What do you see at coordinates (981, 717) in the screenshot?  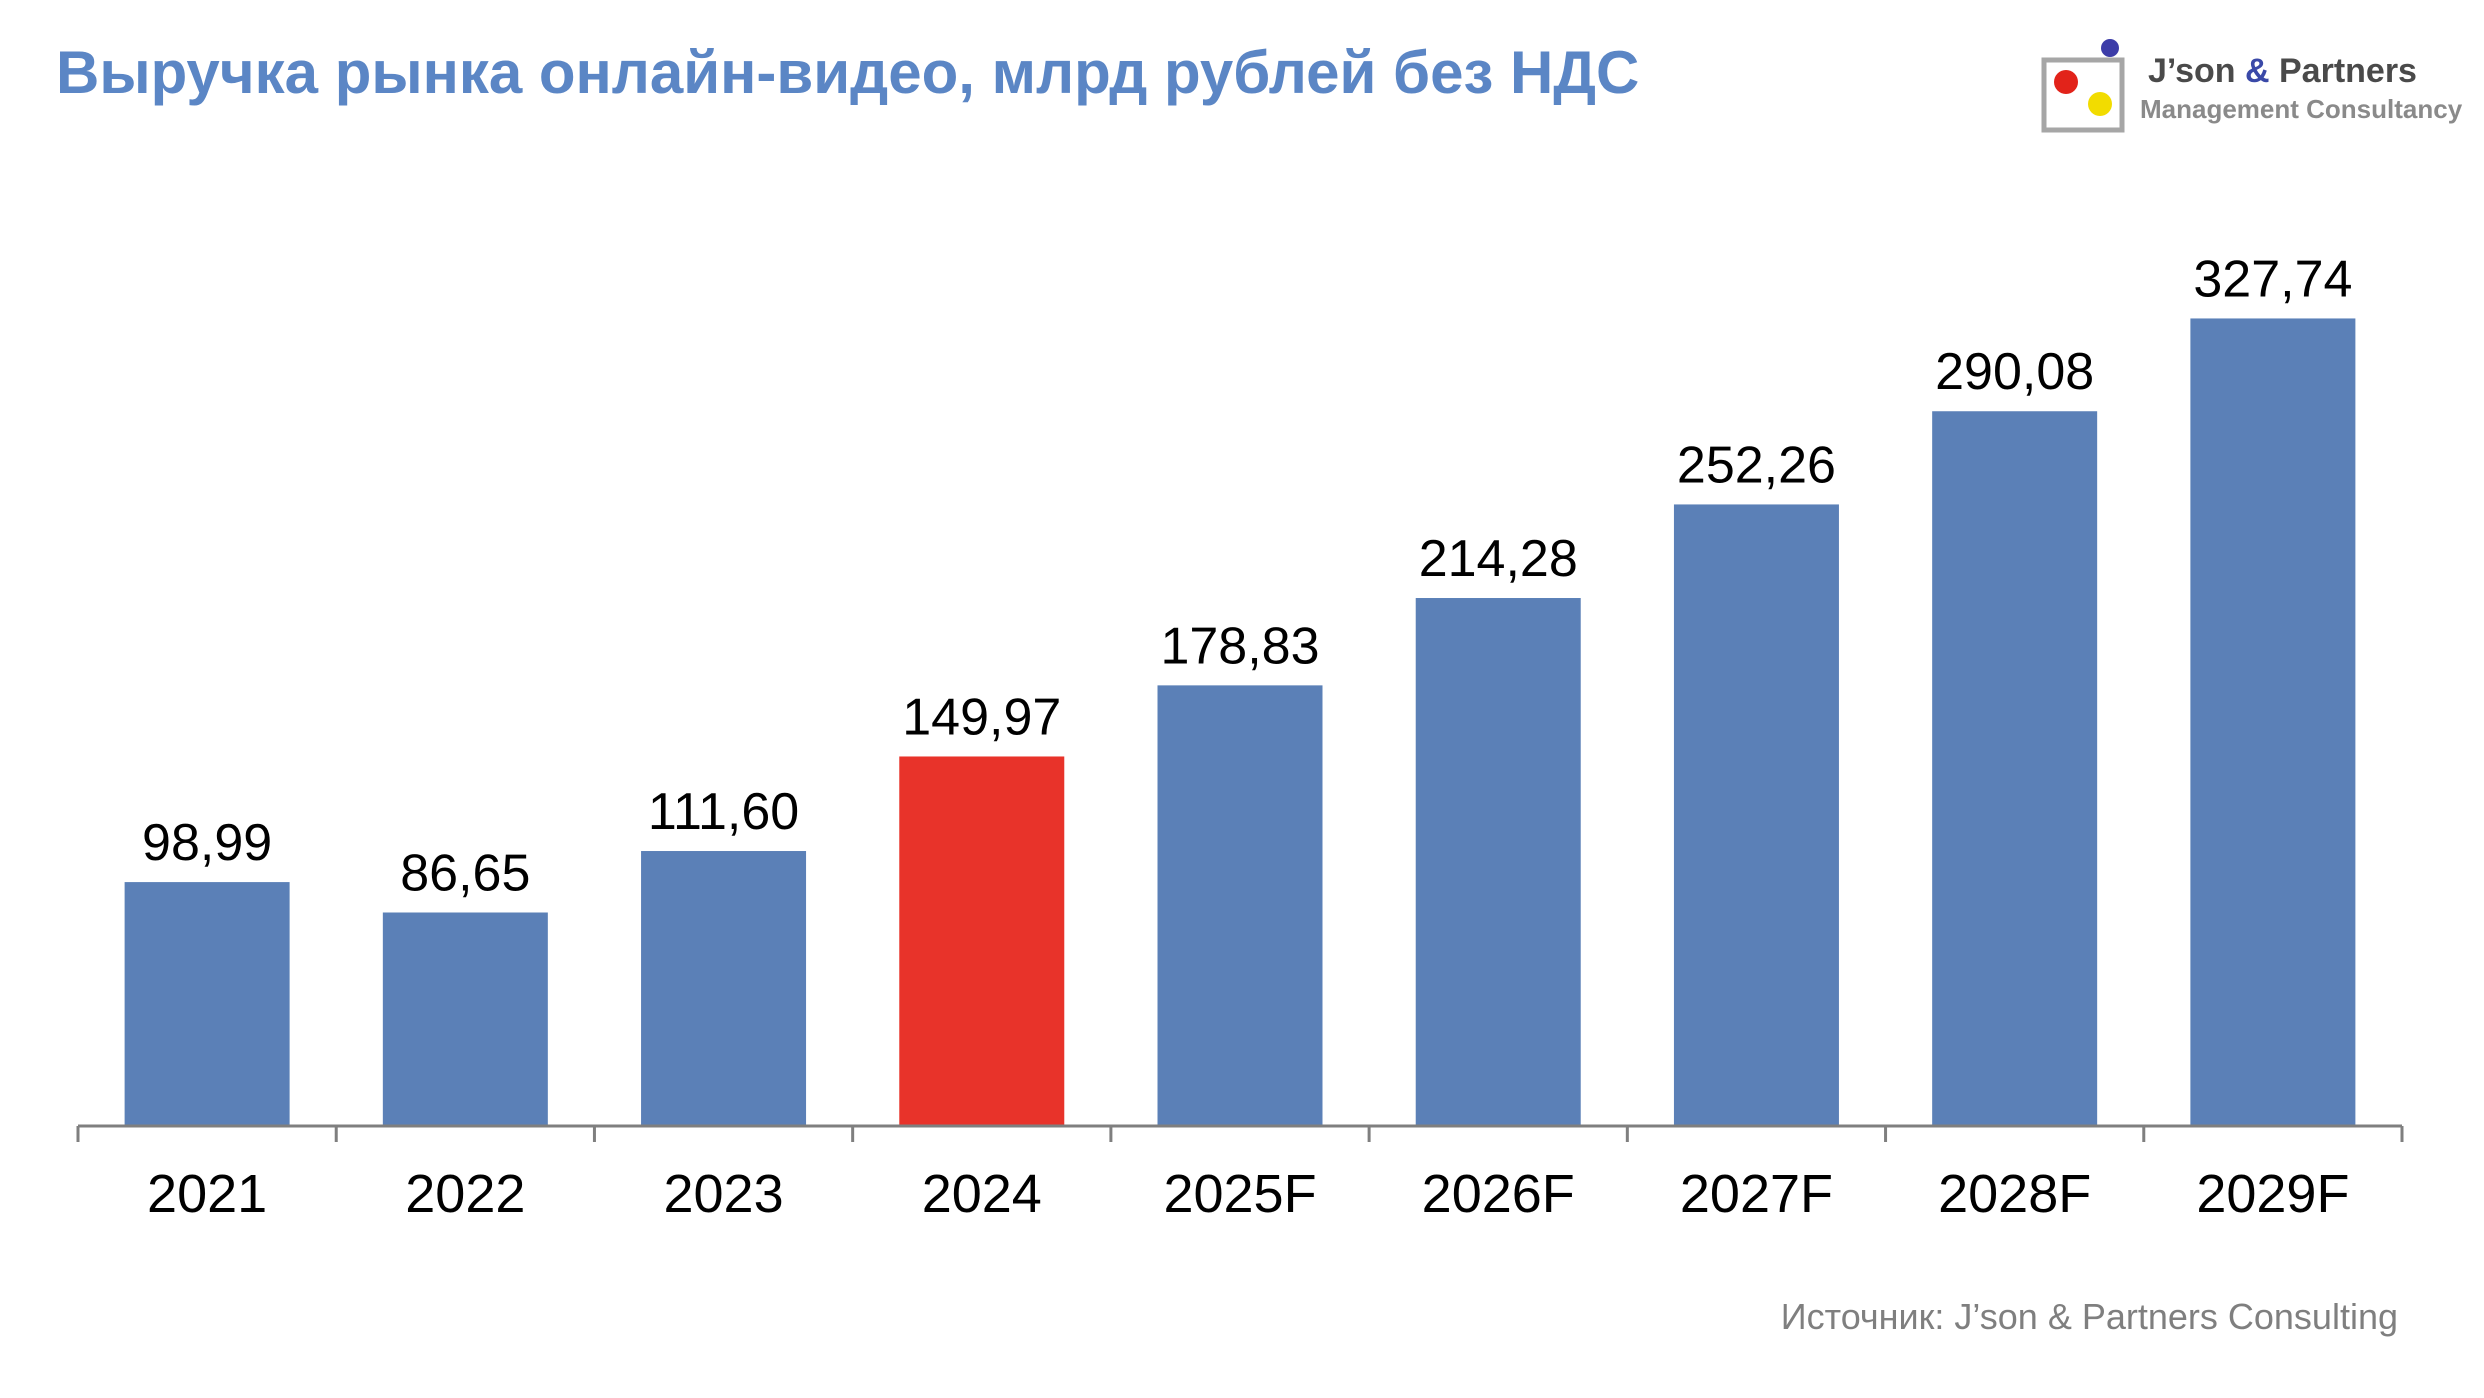 I see `data-label-2024: 149,97` at bounding box center [981, 717].